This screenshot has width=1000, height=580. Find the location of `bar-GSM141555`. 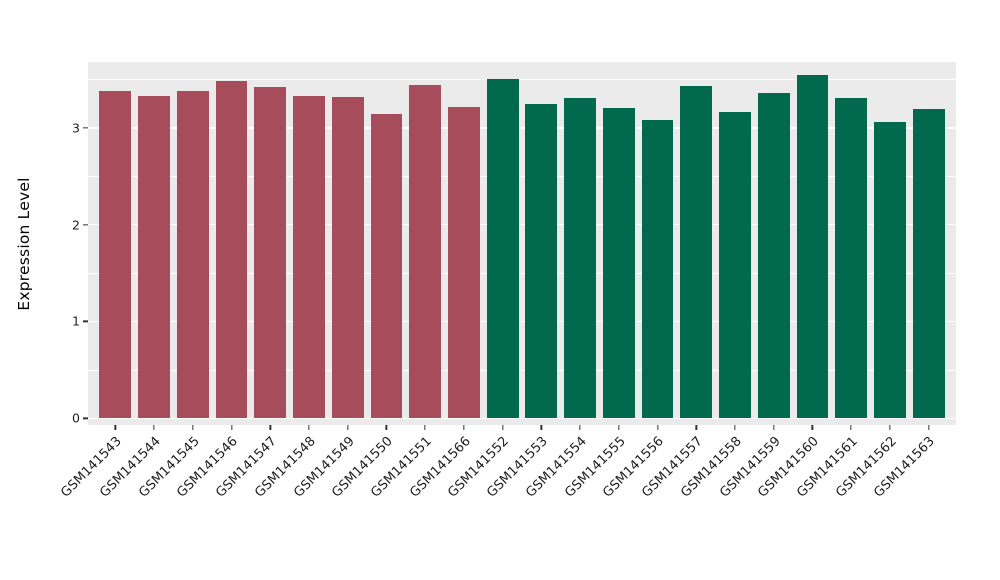

bar-GSM141555 is located at coordinates (618, 263).